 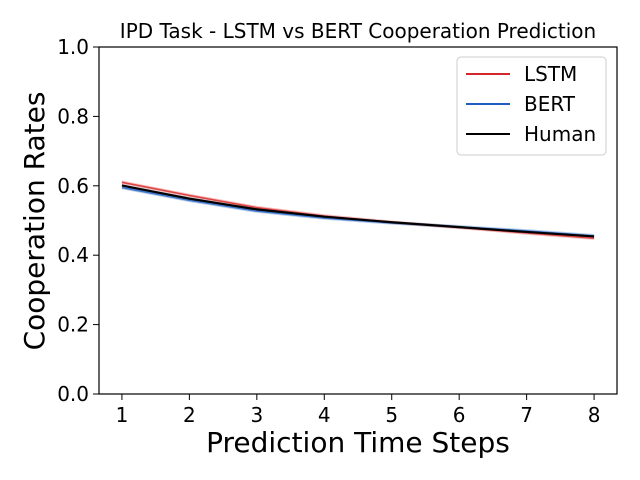 I want to click on x-tick-label: 6, so click(x=459, y=415).